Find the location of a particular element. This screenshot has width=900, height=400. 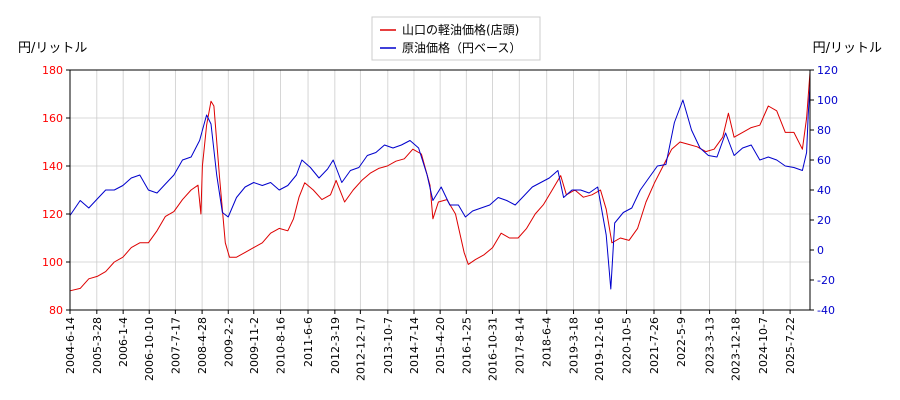

x-tick-label: 2016-1-25 is located at coordinates (466, 345).